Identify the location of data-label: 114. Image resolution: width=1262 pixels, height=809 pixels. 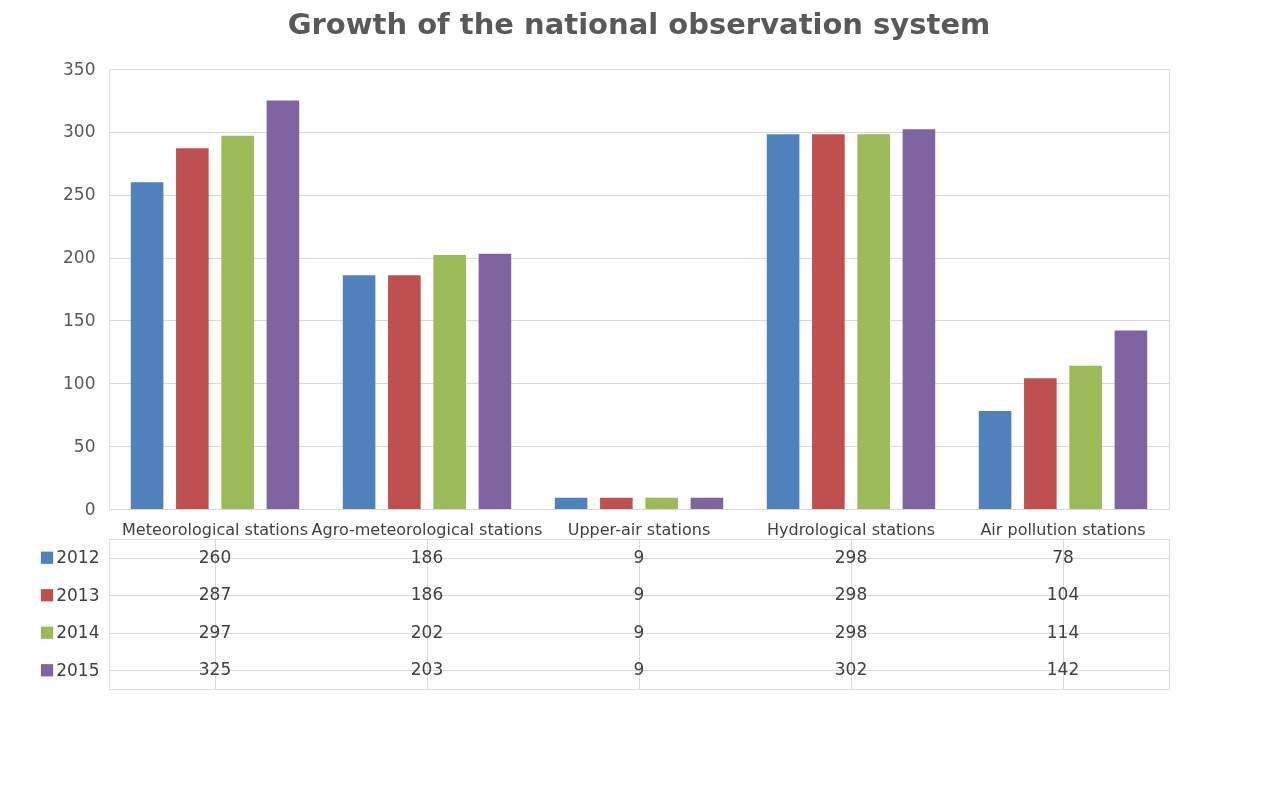
(1063, 631).